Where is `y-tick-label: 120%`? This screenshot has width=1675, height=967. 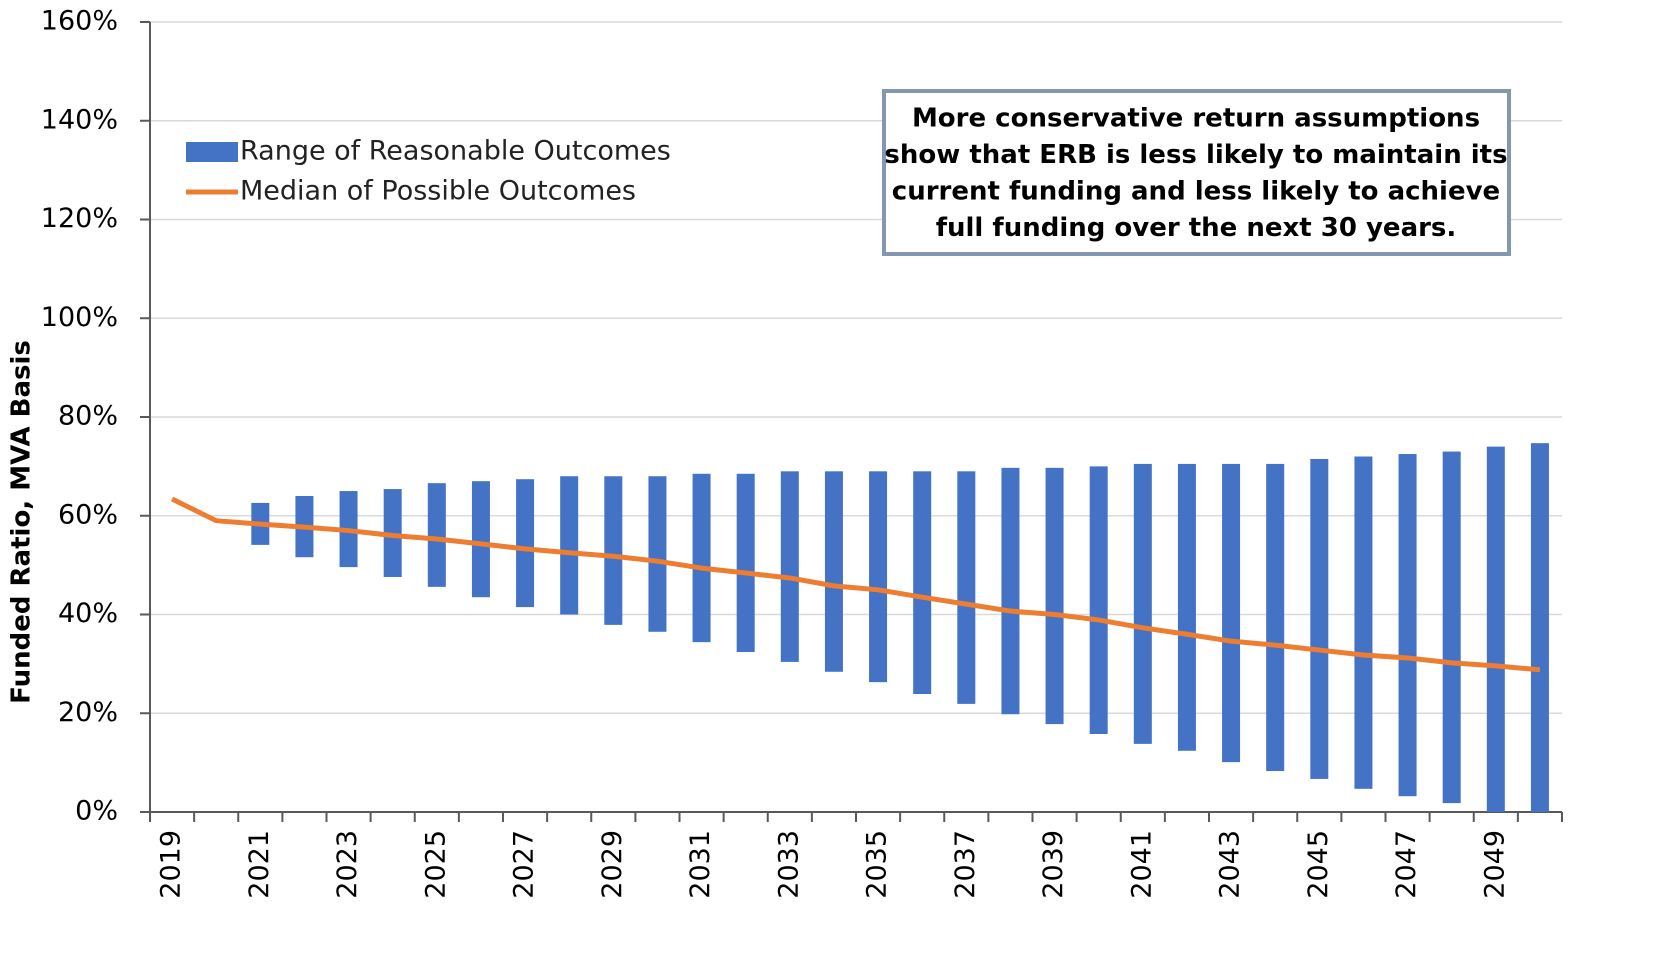 y-tick-label: 120% is located at coordinates (79, 218).